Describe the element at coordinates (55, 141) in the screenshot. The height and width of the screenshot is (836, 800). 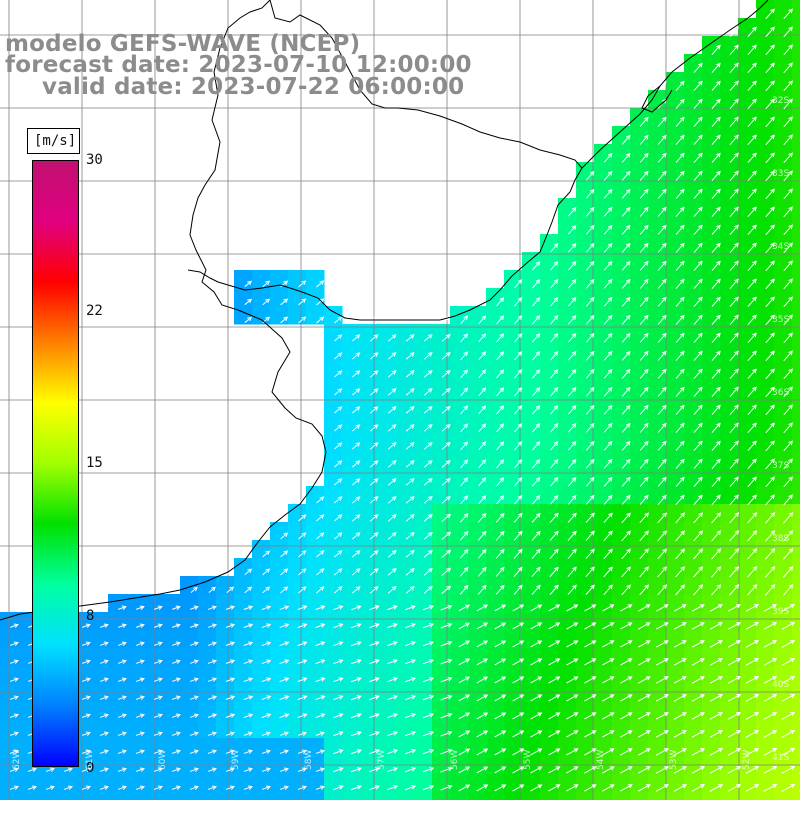
I see `colorbar-unit: [m/s]` at that location.